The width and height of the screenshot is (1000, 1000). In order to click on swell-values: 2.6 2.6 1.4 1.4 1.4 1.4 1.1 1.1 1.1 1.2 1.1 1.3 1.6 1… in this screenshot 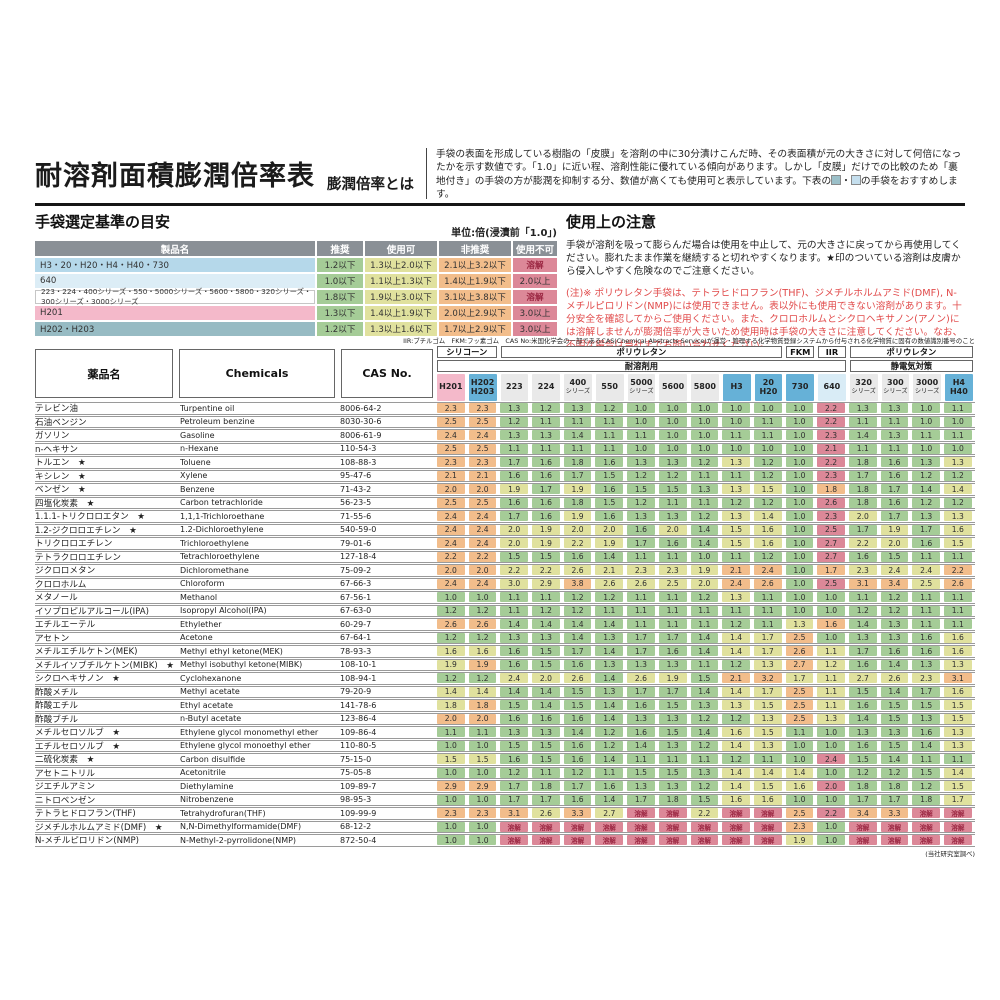, I will do `click(705, 624)`.